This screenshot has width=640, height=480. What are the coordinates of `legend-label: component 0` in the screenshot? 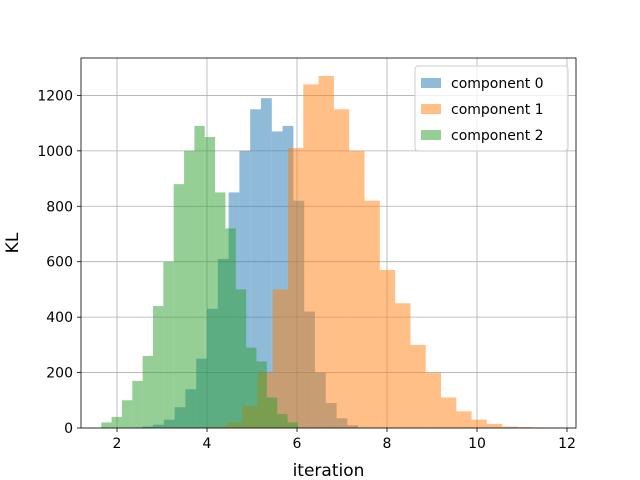 It's located at (497, 84).